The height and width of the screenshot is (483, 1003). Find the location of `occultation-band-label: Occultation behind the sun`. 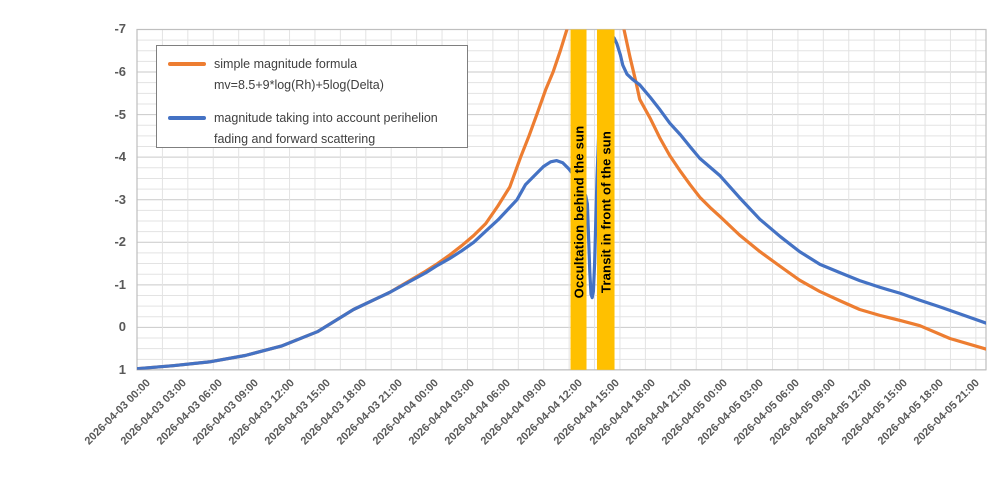

occultation-band-label: Occultation behind the sun is located at coordinates (579, 212).